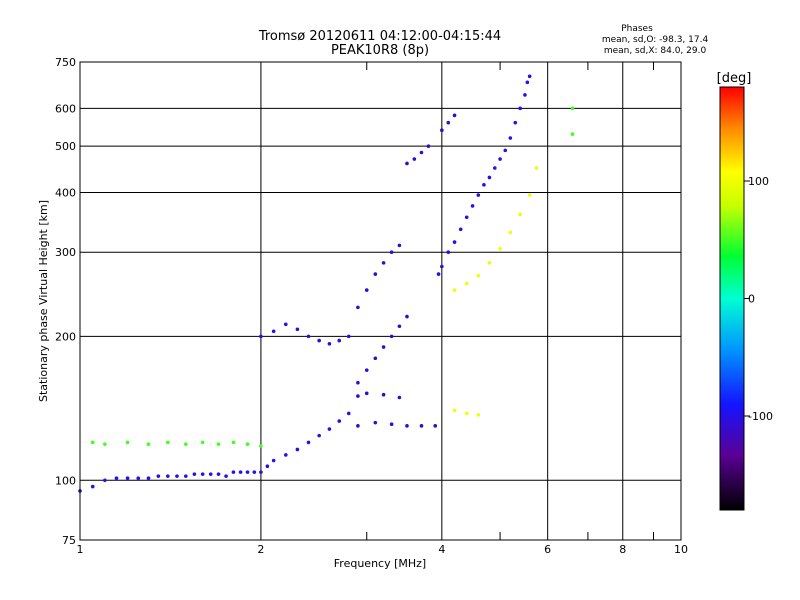 The width and height of the screenshot is (800, 600). Describe the element at coordinates (380, 563) in the screenshot. I see `x-axis-label: Frequency [MHz]` at that location.